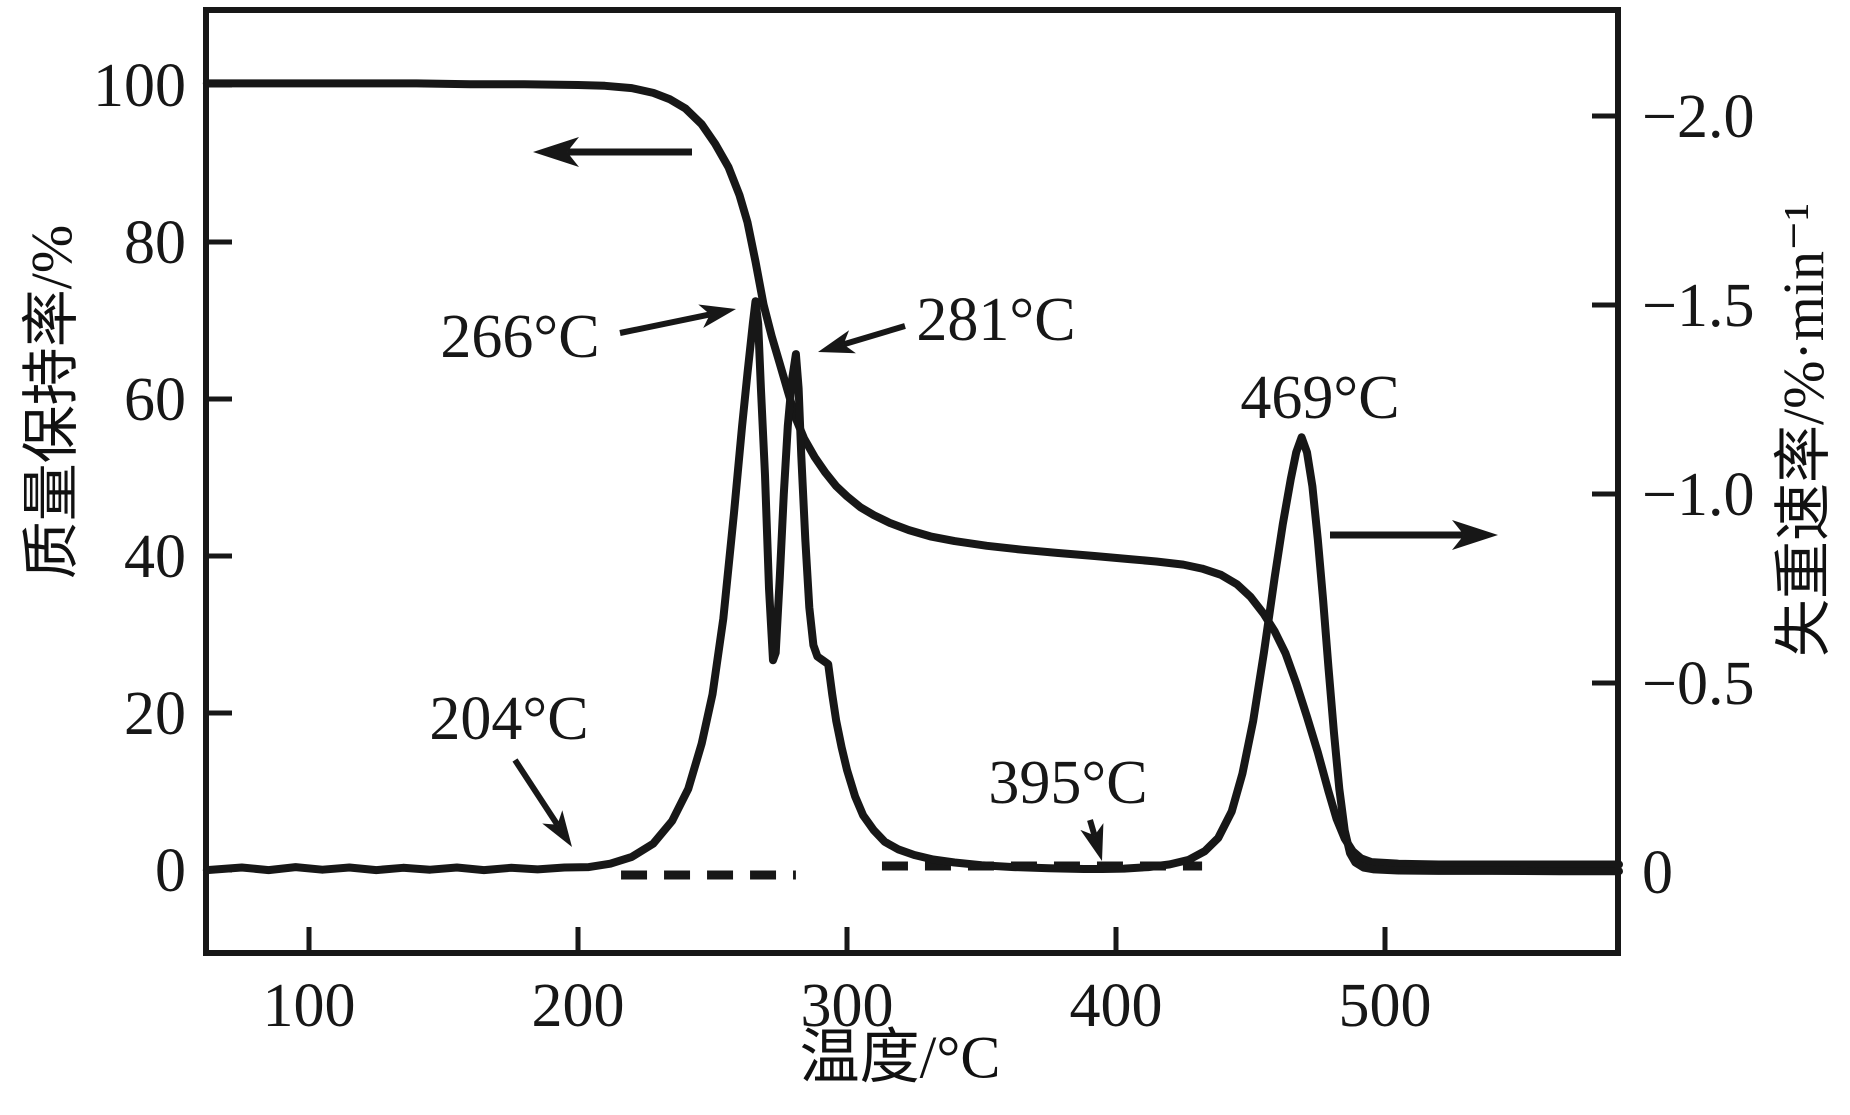 This screenshot has width=1850, height=1115. What do you see at coordinates (155, 714) in the screenshot?
I see `left-y-tick-label: 20` at bounding box center [155, 714].